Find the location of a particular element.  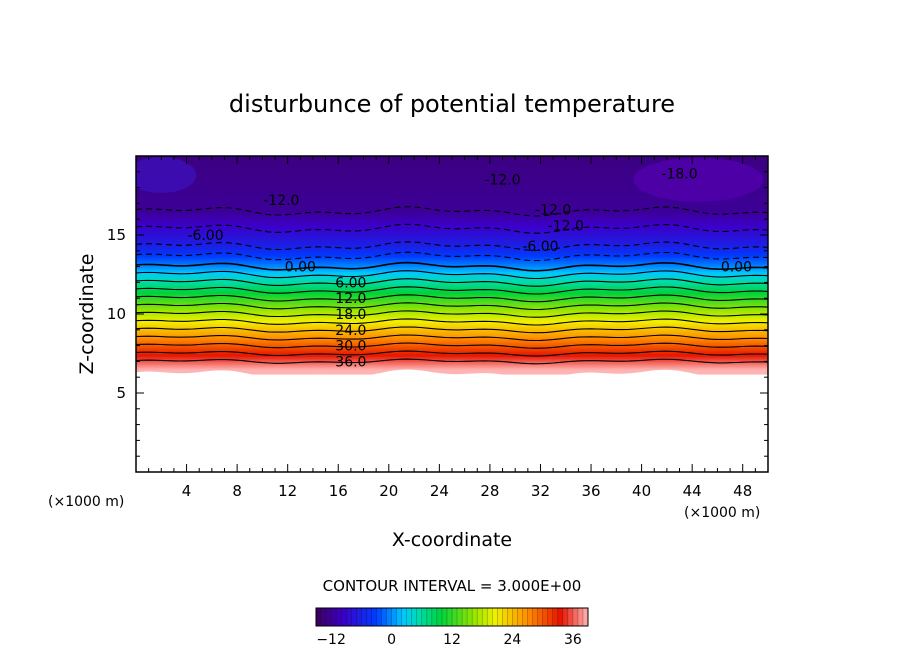

x-tick-label: 4 is located at coordinates (187, 491).